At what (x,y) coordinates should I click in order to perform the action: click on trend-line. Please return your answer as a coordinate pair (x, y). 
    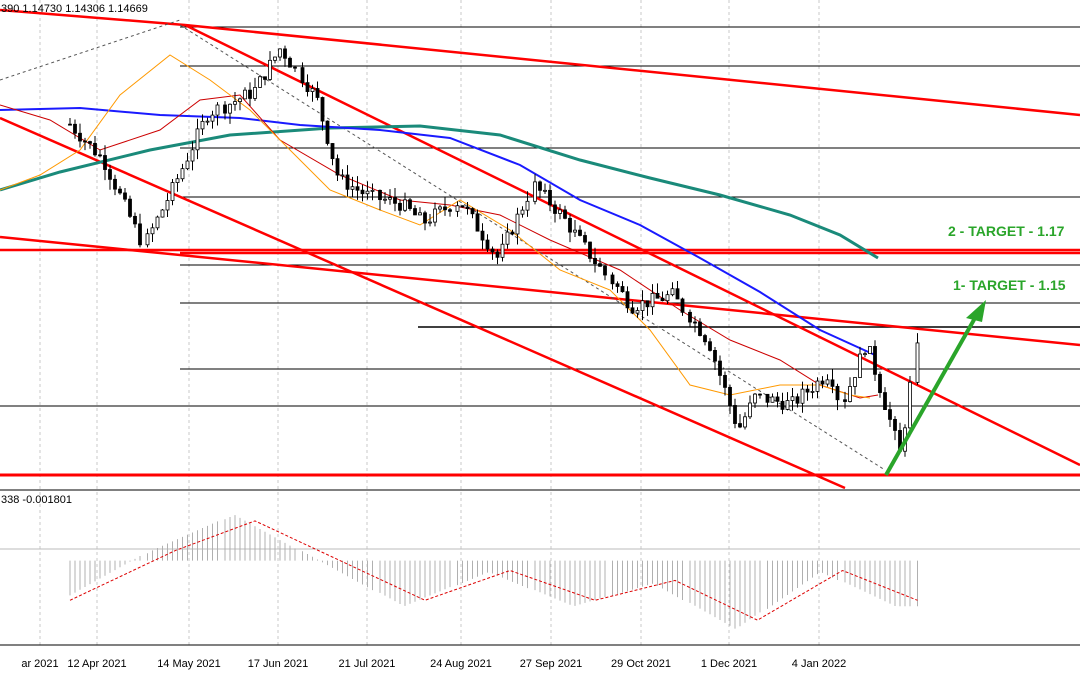
    Looking at the image, I should click on (93, 17).